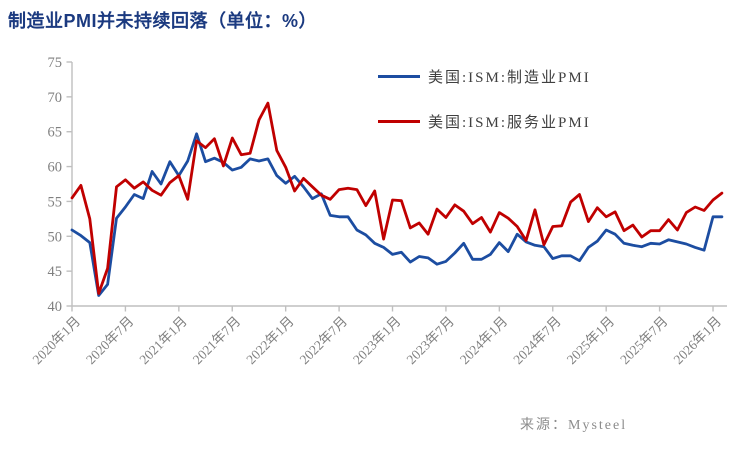 The image size is (750, 450). What do you see at coordinates (509, 123) in the screenshot?
I see `legend-label-services: 美国:ISM:服务业PMI` at bounding box center [509, 123].